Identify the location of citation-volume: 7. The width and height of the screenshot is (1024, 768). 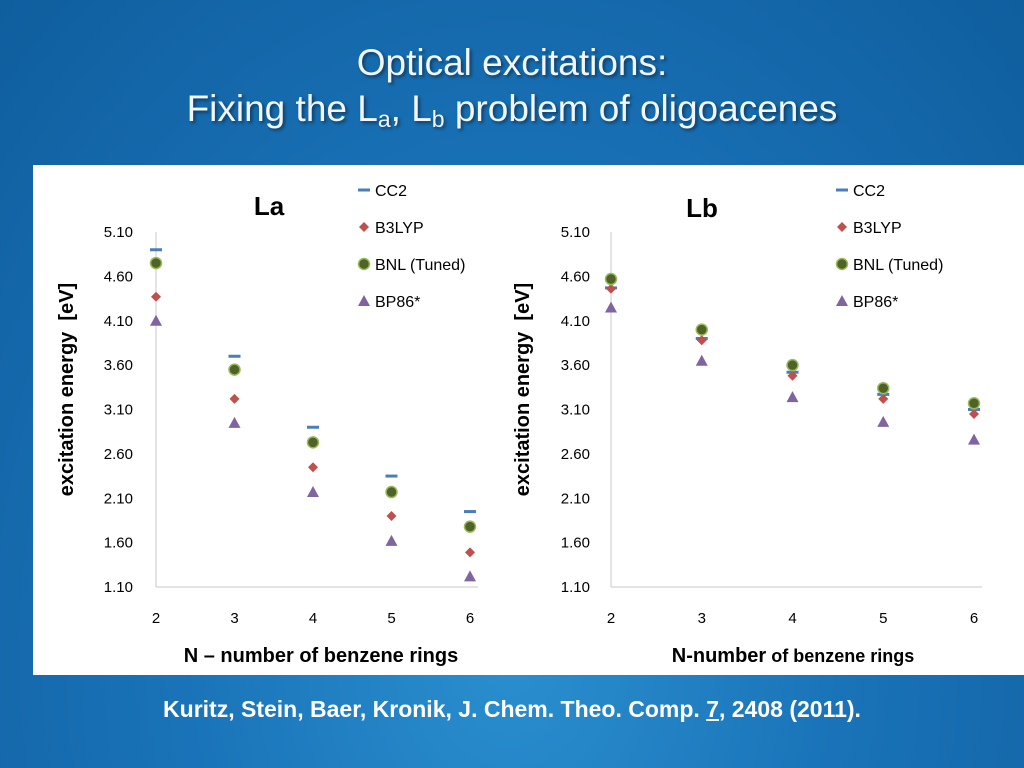
(712, 709).